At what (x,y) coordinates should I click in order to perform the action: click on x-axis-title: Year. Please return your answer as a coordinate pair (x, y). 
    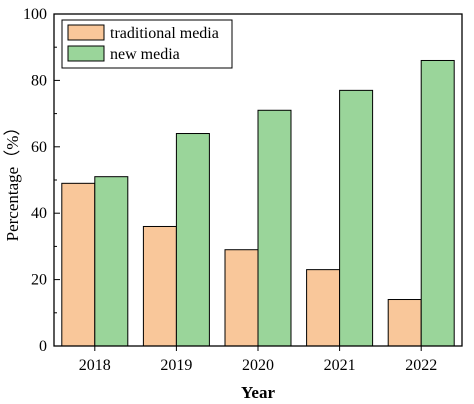
    Looking at the image, I should click on (258, 392).